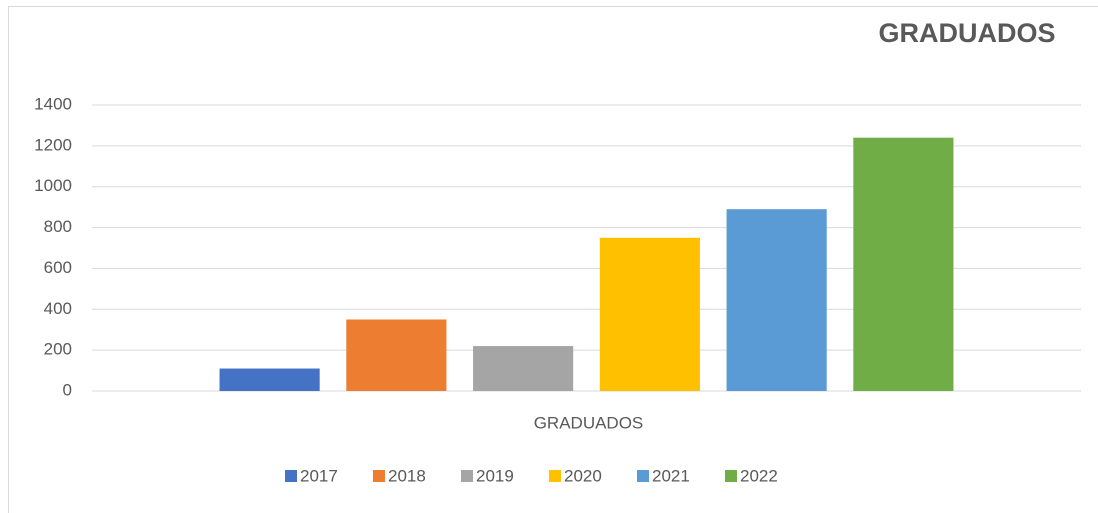  I want to click on legend-label: 2021, so click(671, 475).